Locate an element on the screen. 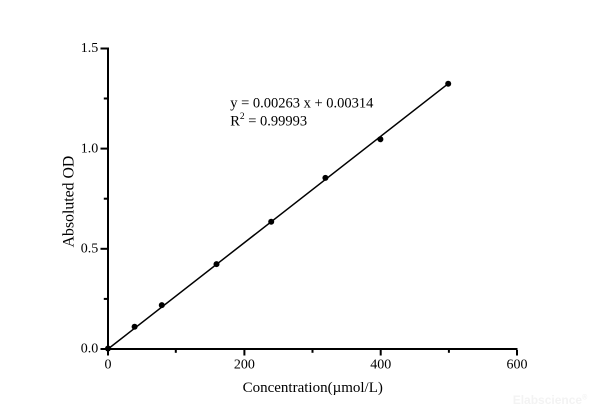 This screenshot has height=418, width=600. svg-text: 600 is located at coordinates (517, 365).